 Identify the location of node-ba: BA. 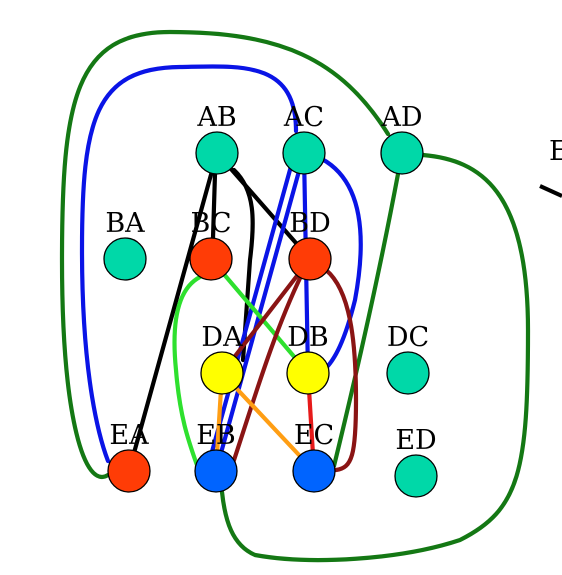
(125, 244).